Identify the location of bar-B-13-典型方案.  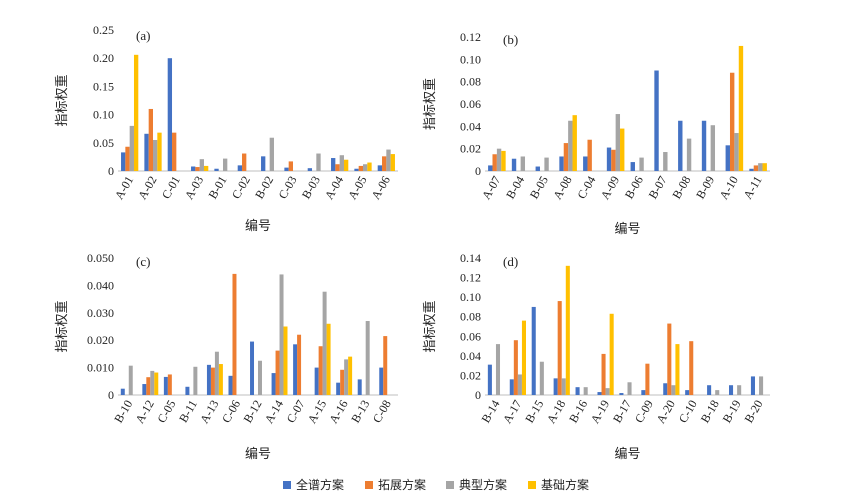
(367, 358).